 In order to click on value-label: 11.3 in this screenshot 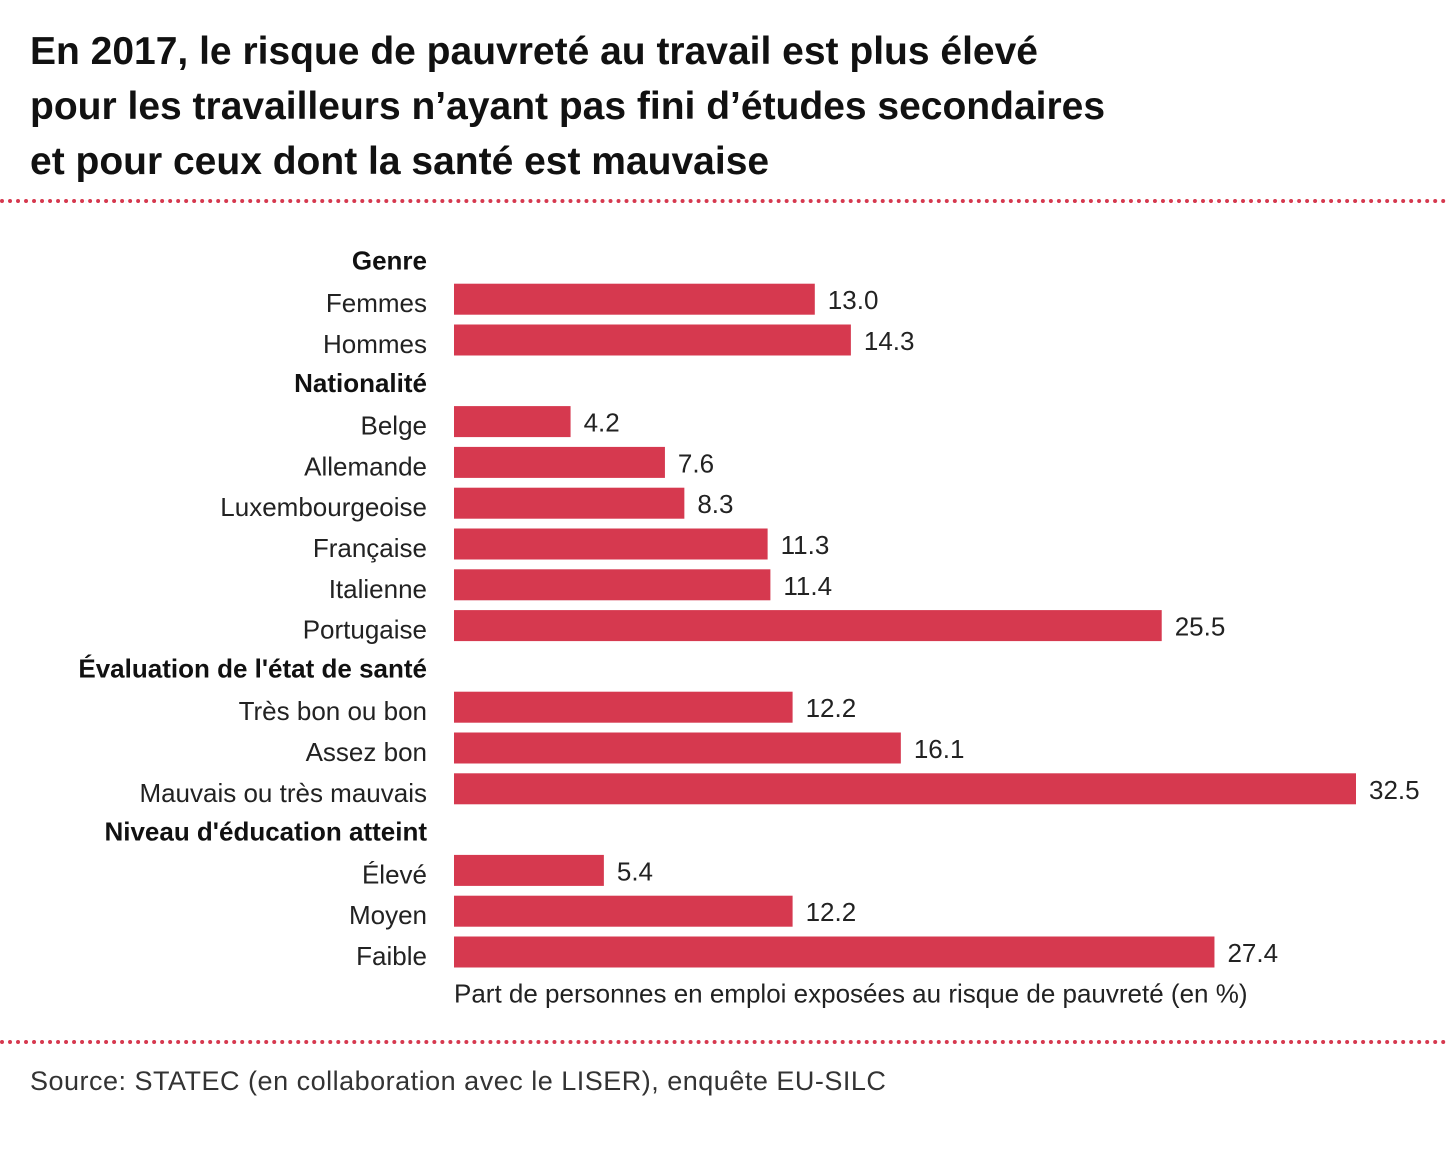, I will do `click(805, 545)`.